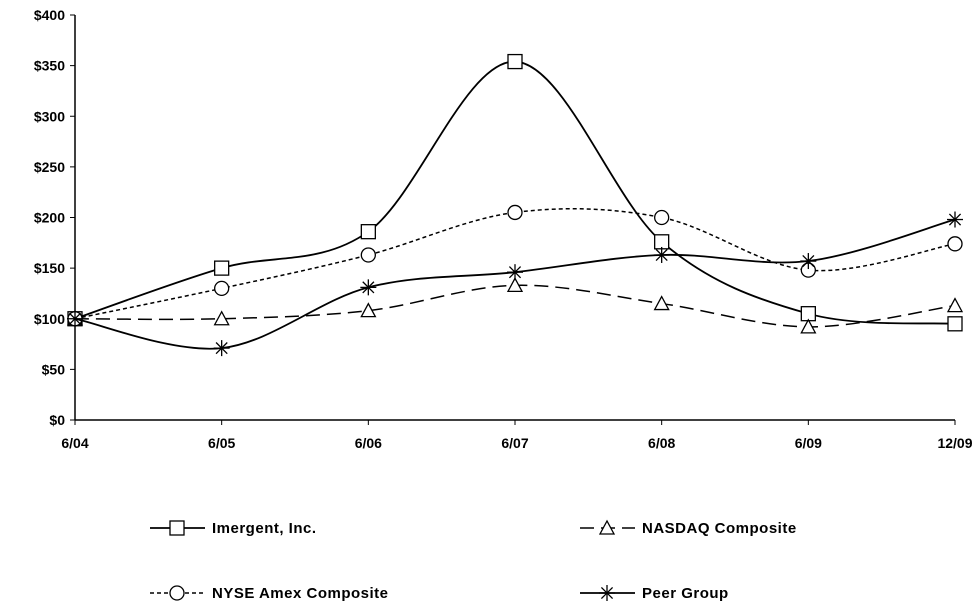  Describe the element at coordinates (954, 443) in the screenshot. I see `x-tick-label: 12/09` at that location.